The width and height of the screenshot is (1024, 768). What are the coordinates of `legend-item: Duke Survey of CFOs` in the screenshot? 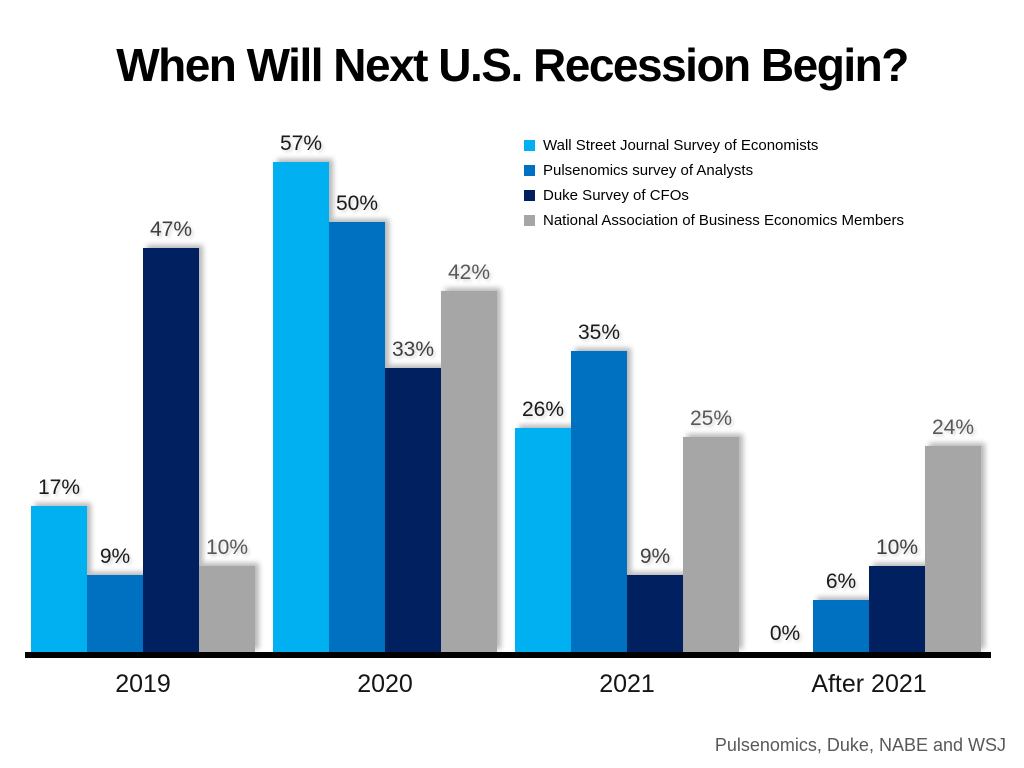 It's located at (714, 195).